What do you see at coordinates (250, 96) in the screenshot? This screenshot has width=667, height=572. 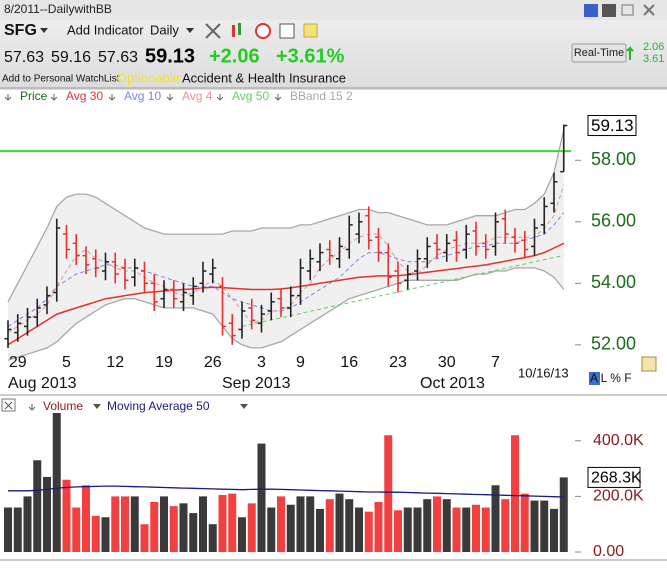 I see `legend-entry: Avg 50` at bounding box center [250, 96].